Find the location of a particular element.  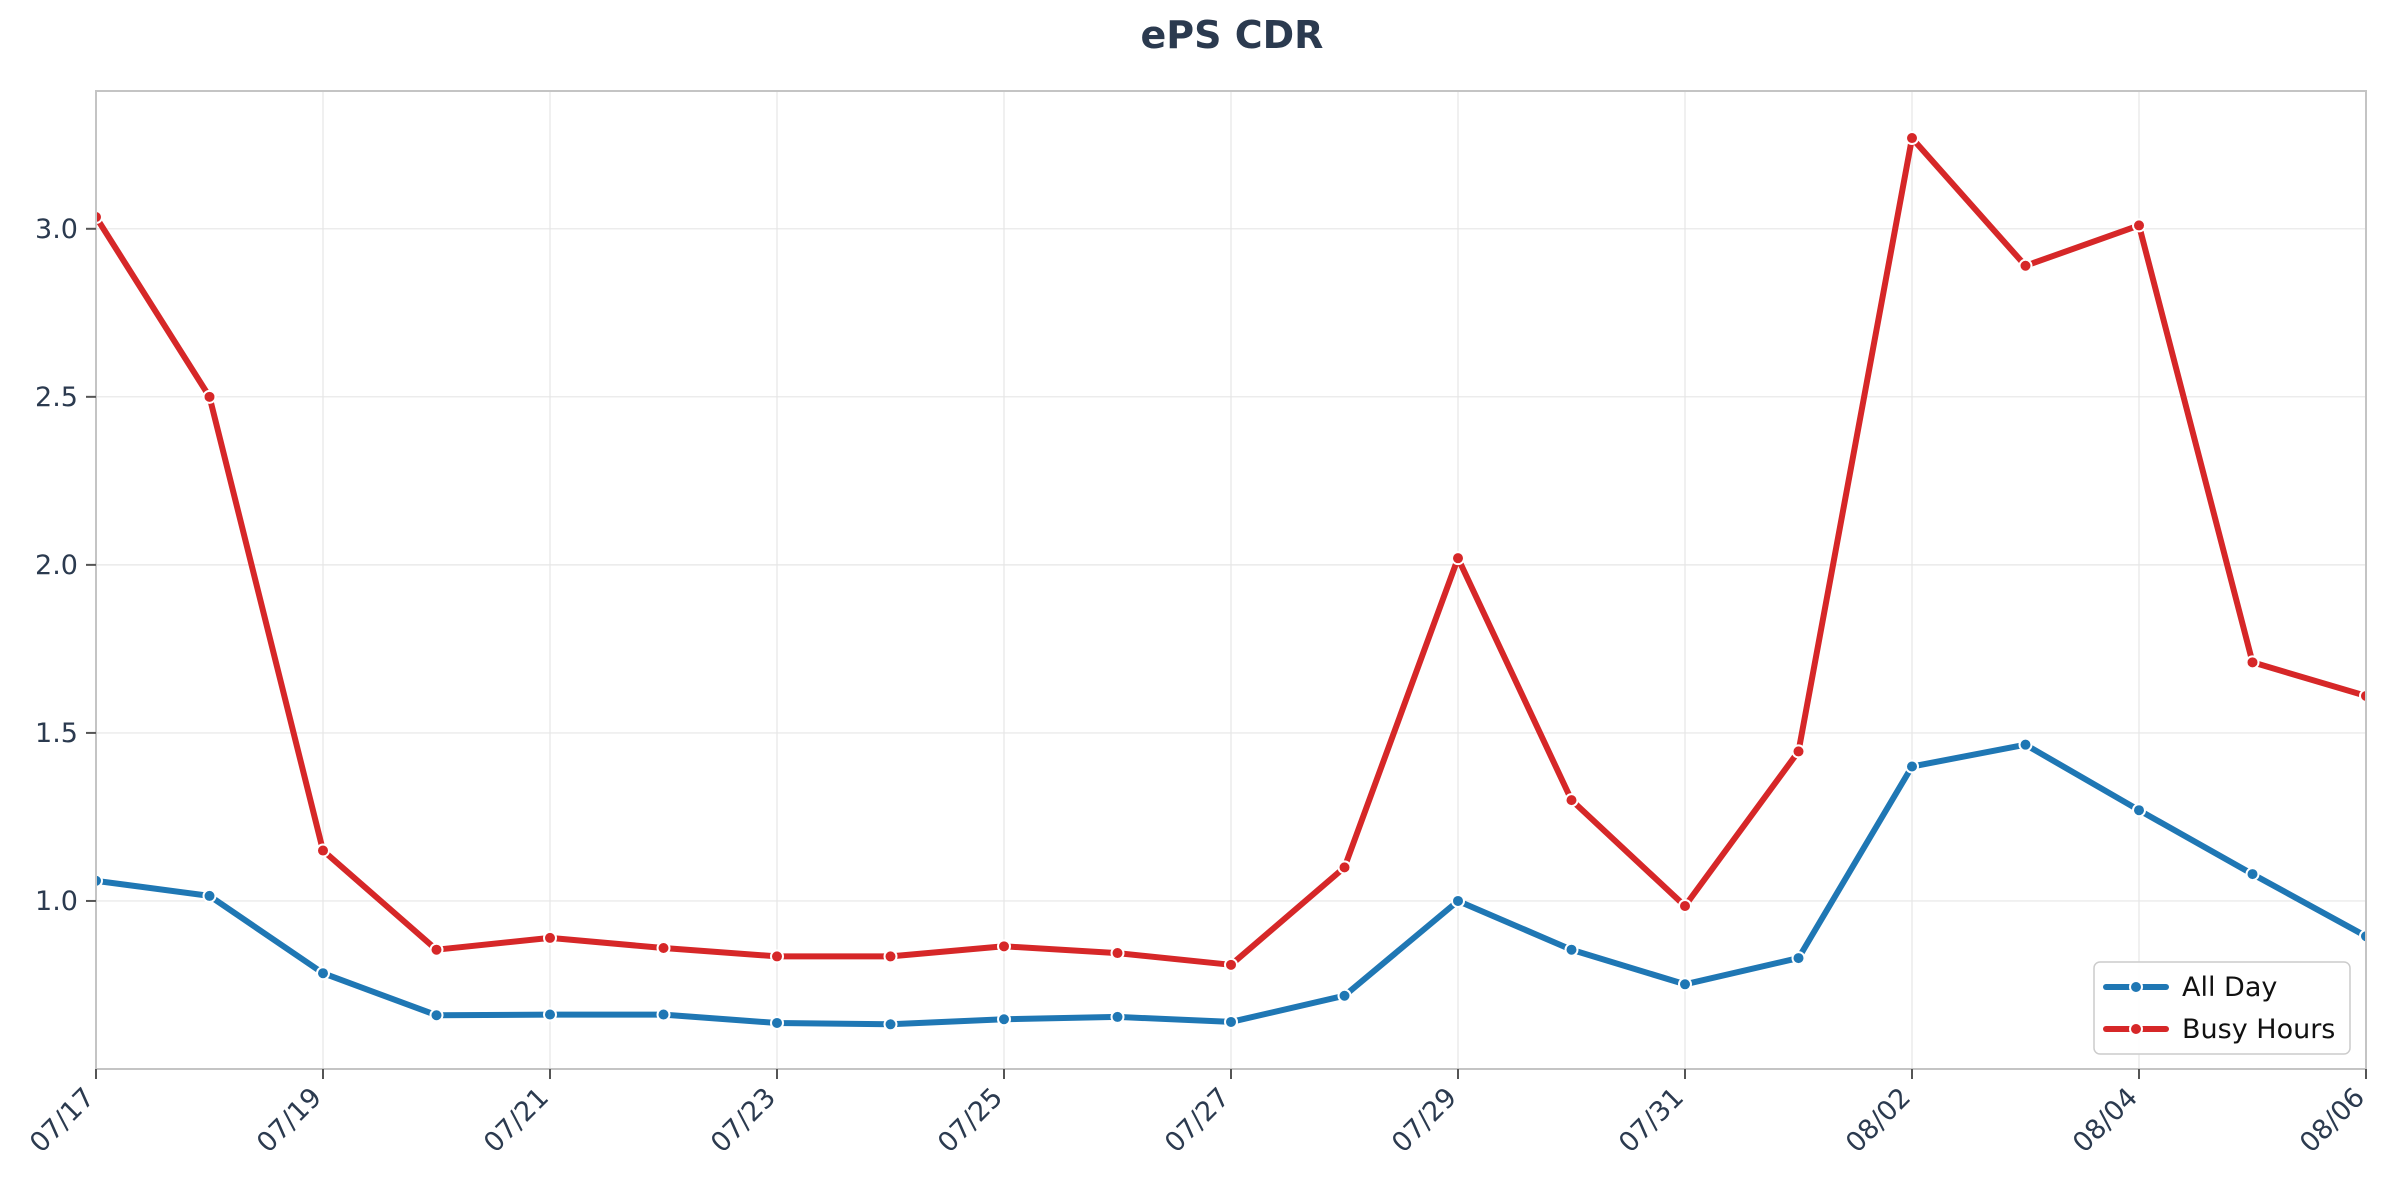

x-tick-label: 08/06 is located at coordinates (2332, 1120).